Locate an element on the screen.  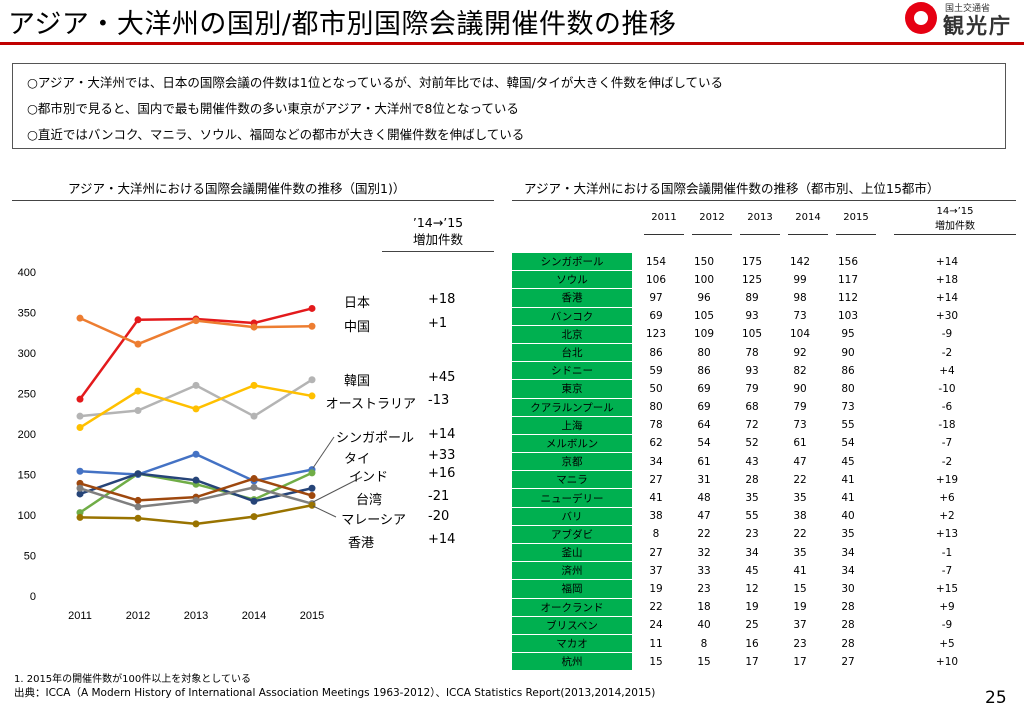
value-cell: 99 is located at coordinates (800, 279).